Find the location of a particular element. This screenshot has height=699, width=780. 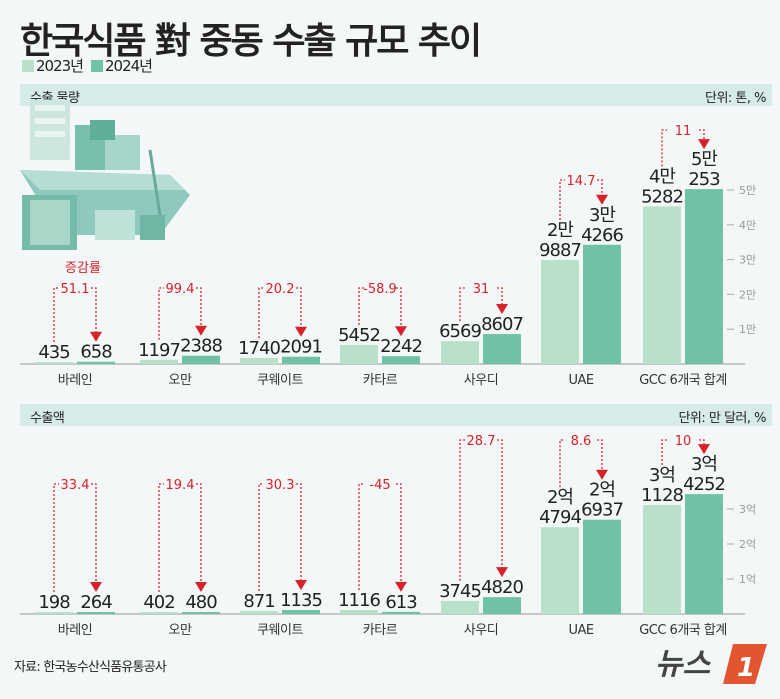

data-label: 480 is located at coordinates (201, 602).